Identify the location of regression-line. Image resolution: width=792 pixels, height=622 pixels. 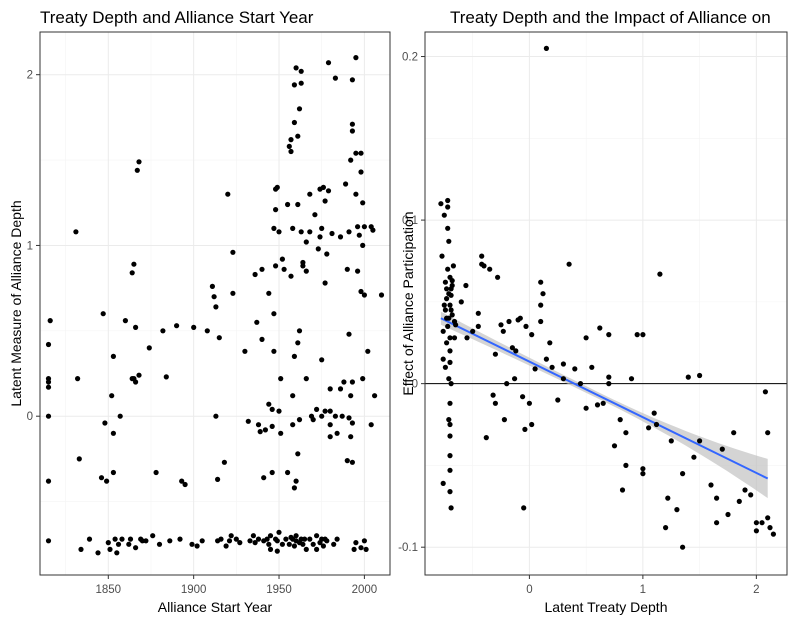
(604, 398).